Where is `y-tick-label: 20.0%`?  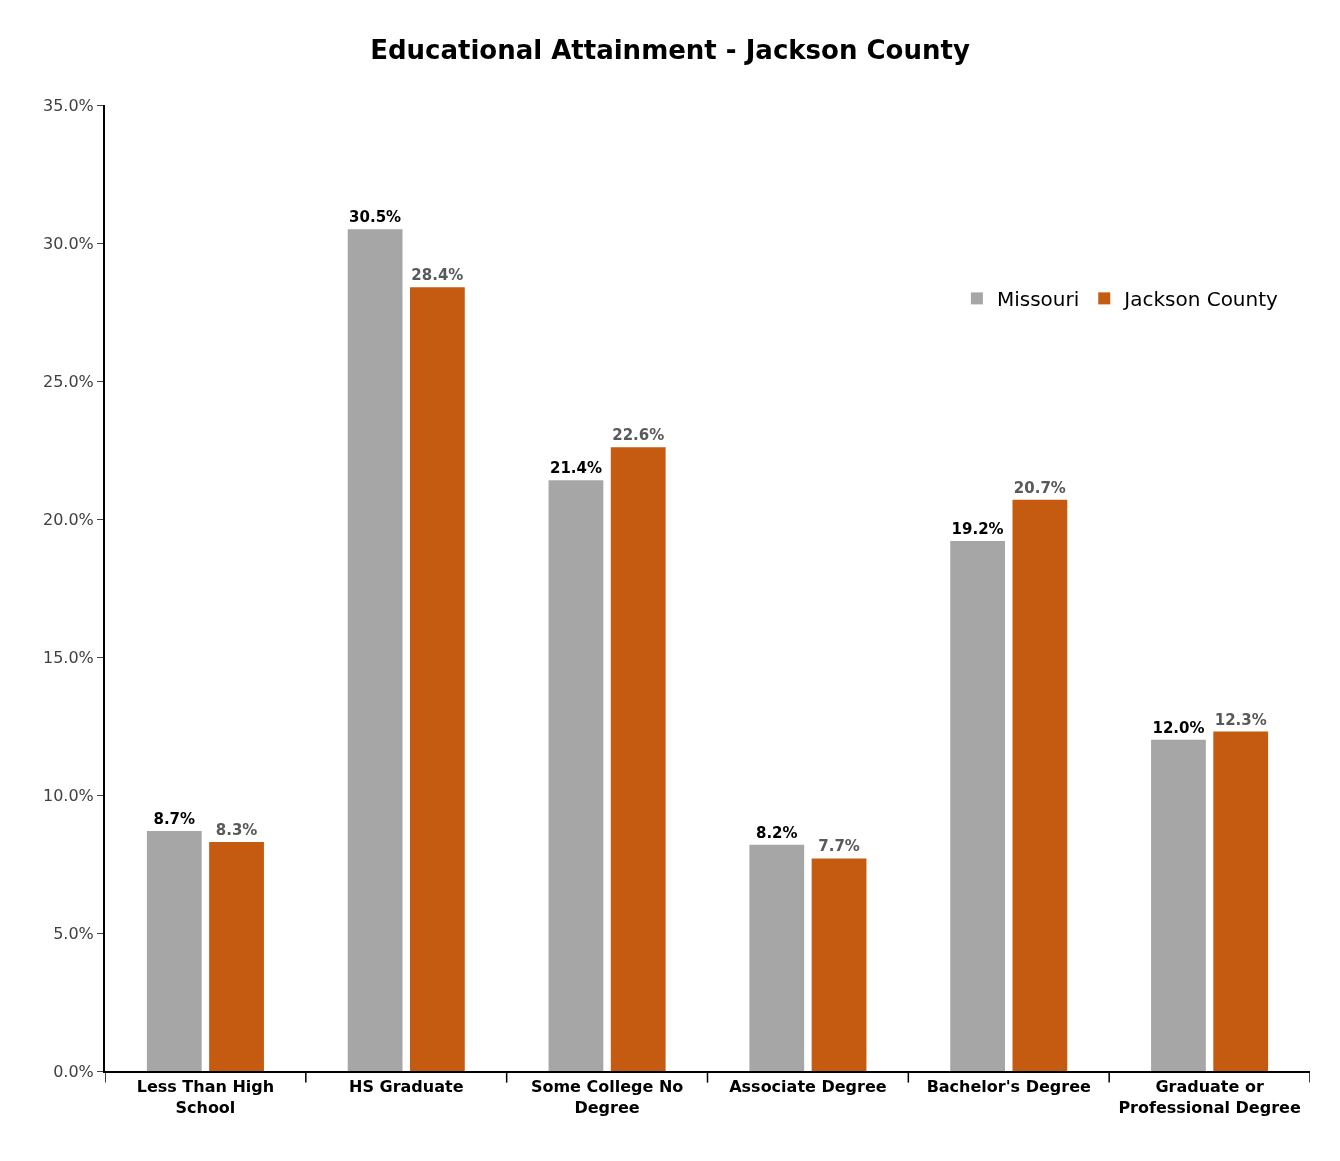
y-tick-label: 20.0% is located at coordinates (68, 519).